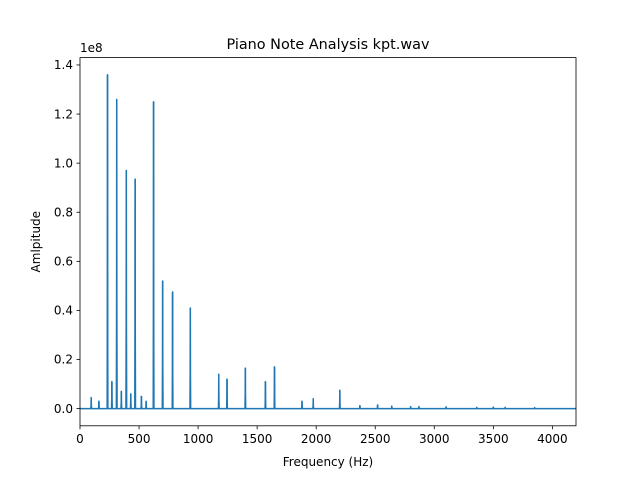 The height and width of the screenshot is (478, 640). What do you see at coordinates (63, 65) in the screenshot?
I see `y-tick-label: 1.4` at bounding box center [63, 65].